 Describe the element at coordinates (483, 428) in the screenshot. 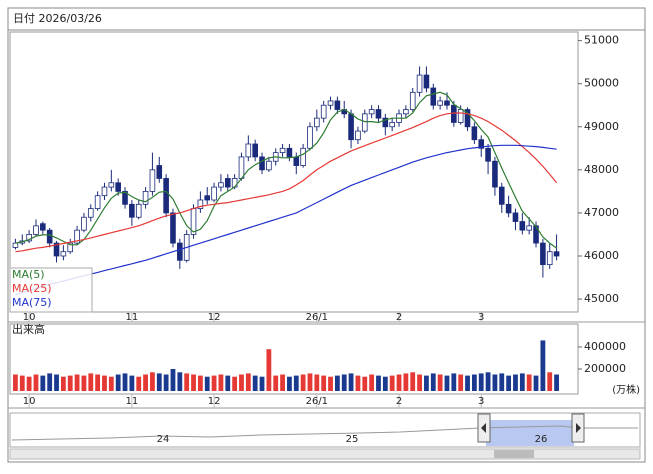

I see `arrow-left` at that location.